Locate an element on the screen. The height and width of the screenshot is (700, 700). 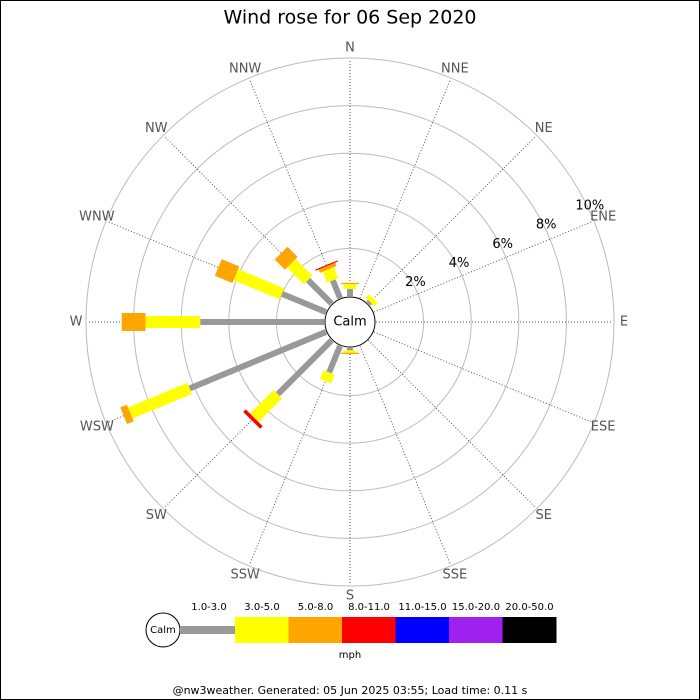
legend-calm-label: Calm is located at coordinates (163, 630).